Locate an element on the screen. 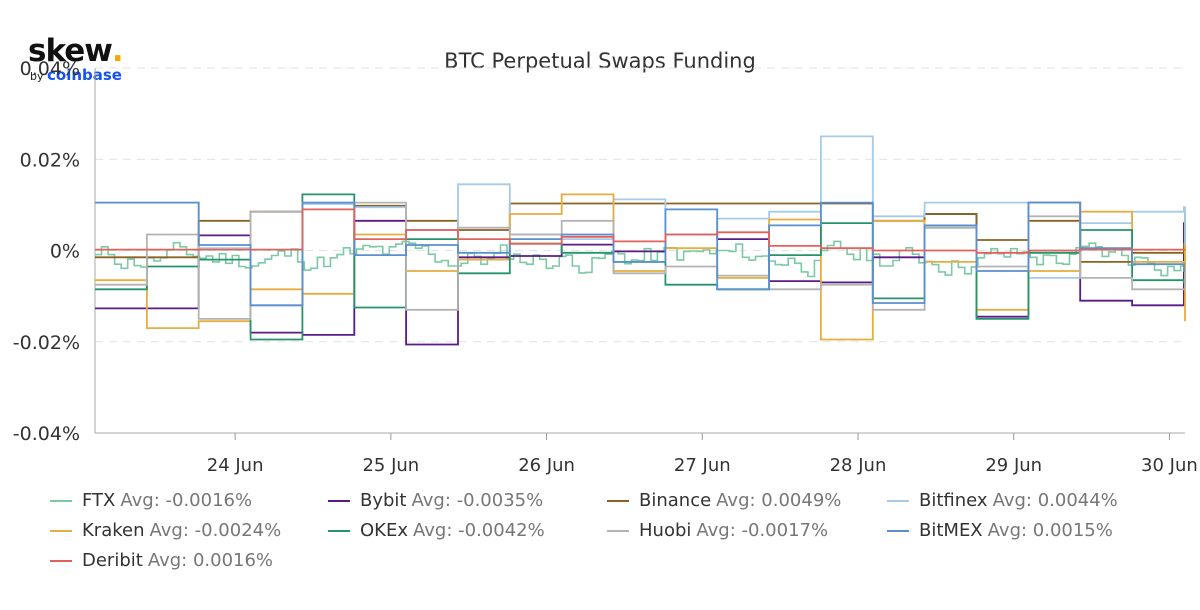  legend-series-name: OKEx is located at coordinates (384, 530).